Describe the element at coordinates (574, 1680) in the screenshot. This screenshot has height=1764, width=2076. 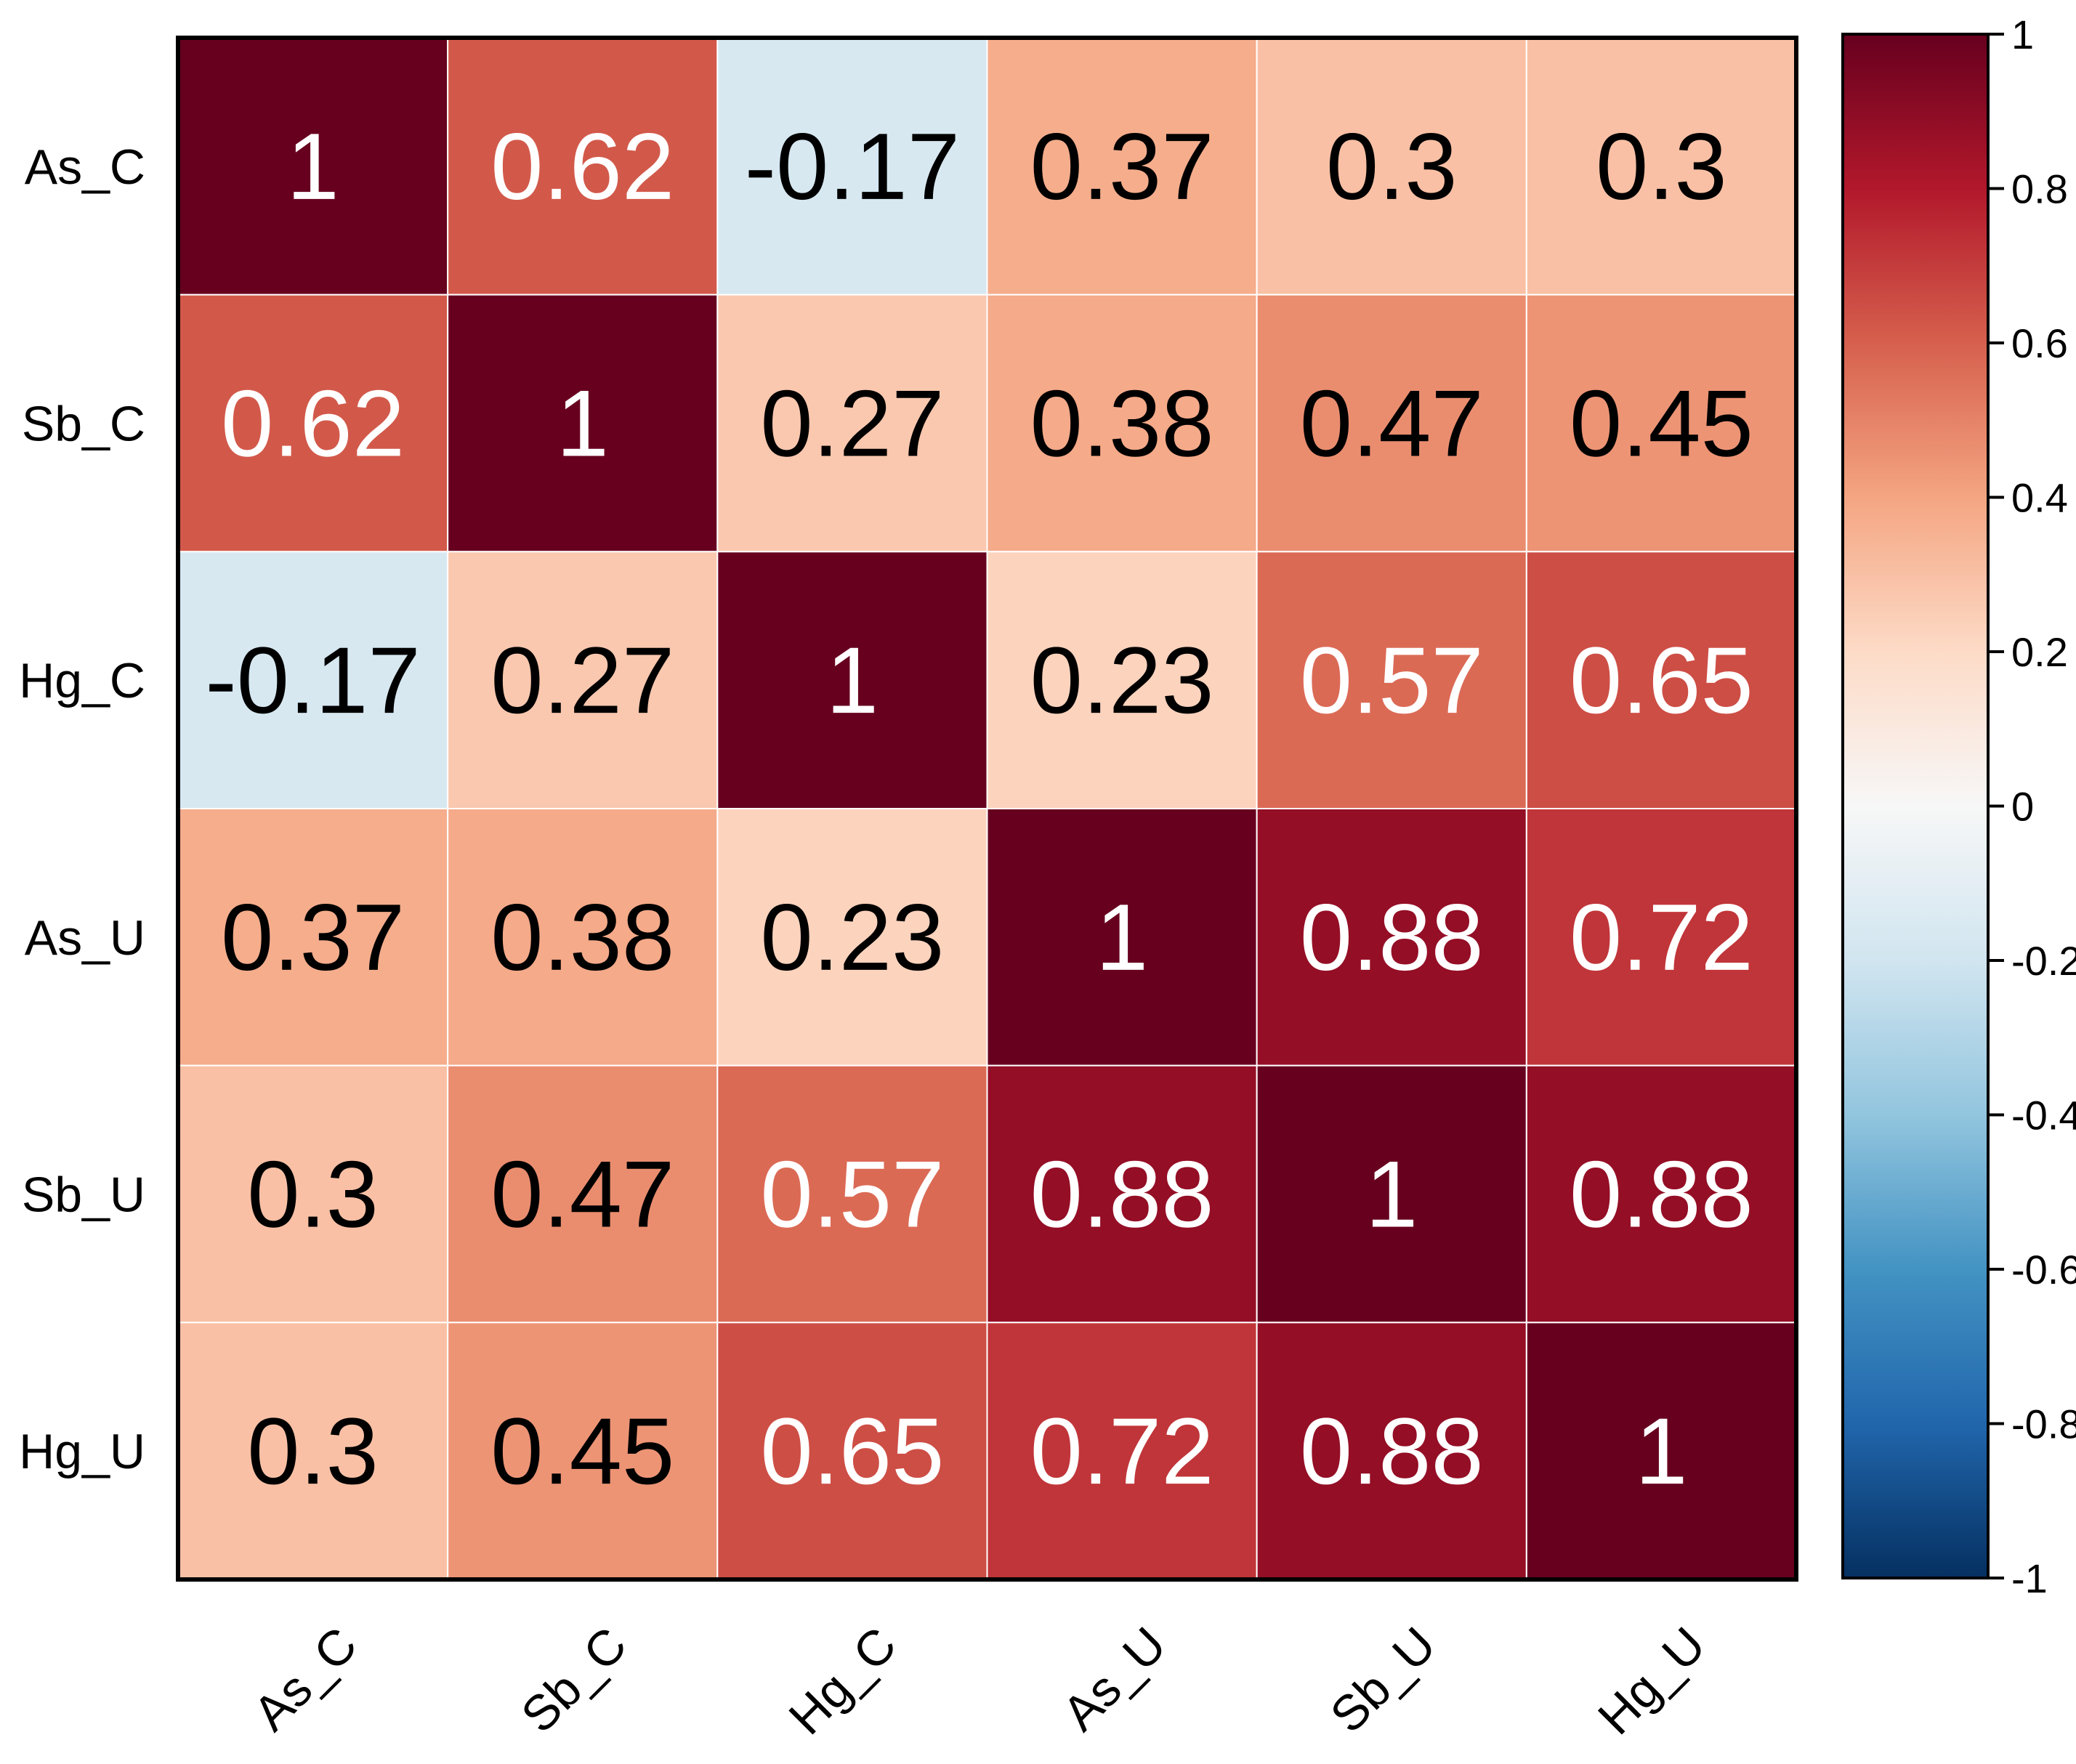
I see `column-tick-label: Sb_C` at that location.